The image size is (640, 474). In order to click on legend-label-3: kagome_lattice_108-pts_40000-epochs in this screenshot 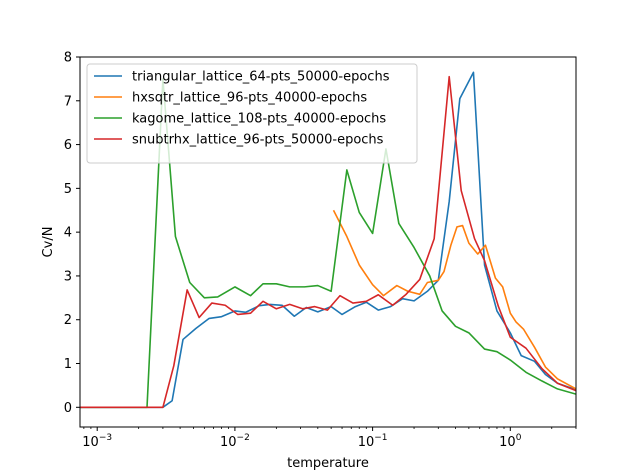, I will do `click(259, 119)`.